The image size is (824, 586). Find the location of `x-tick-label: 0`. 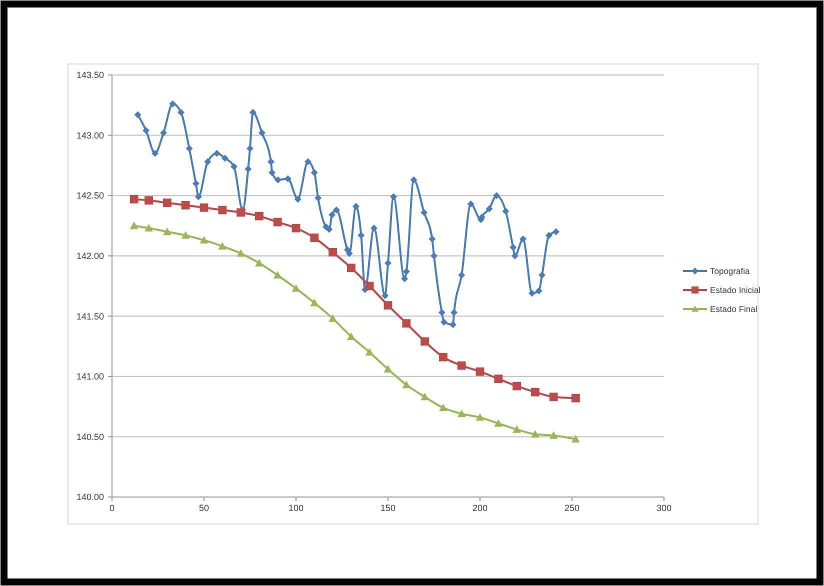

x-tick-label: 0 is located at coordinates (112, 508).